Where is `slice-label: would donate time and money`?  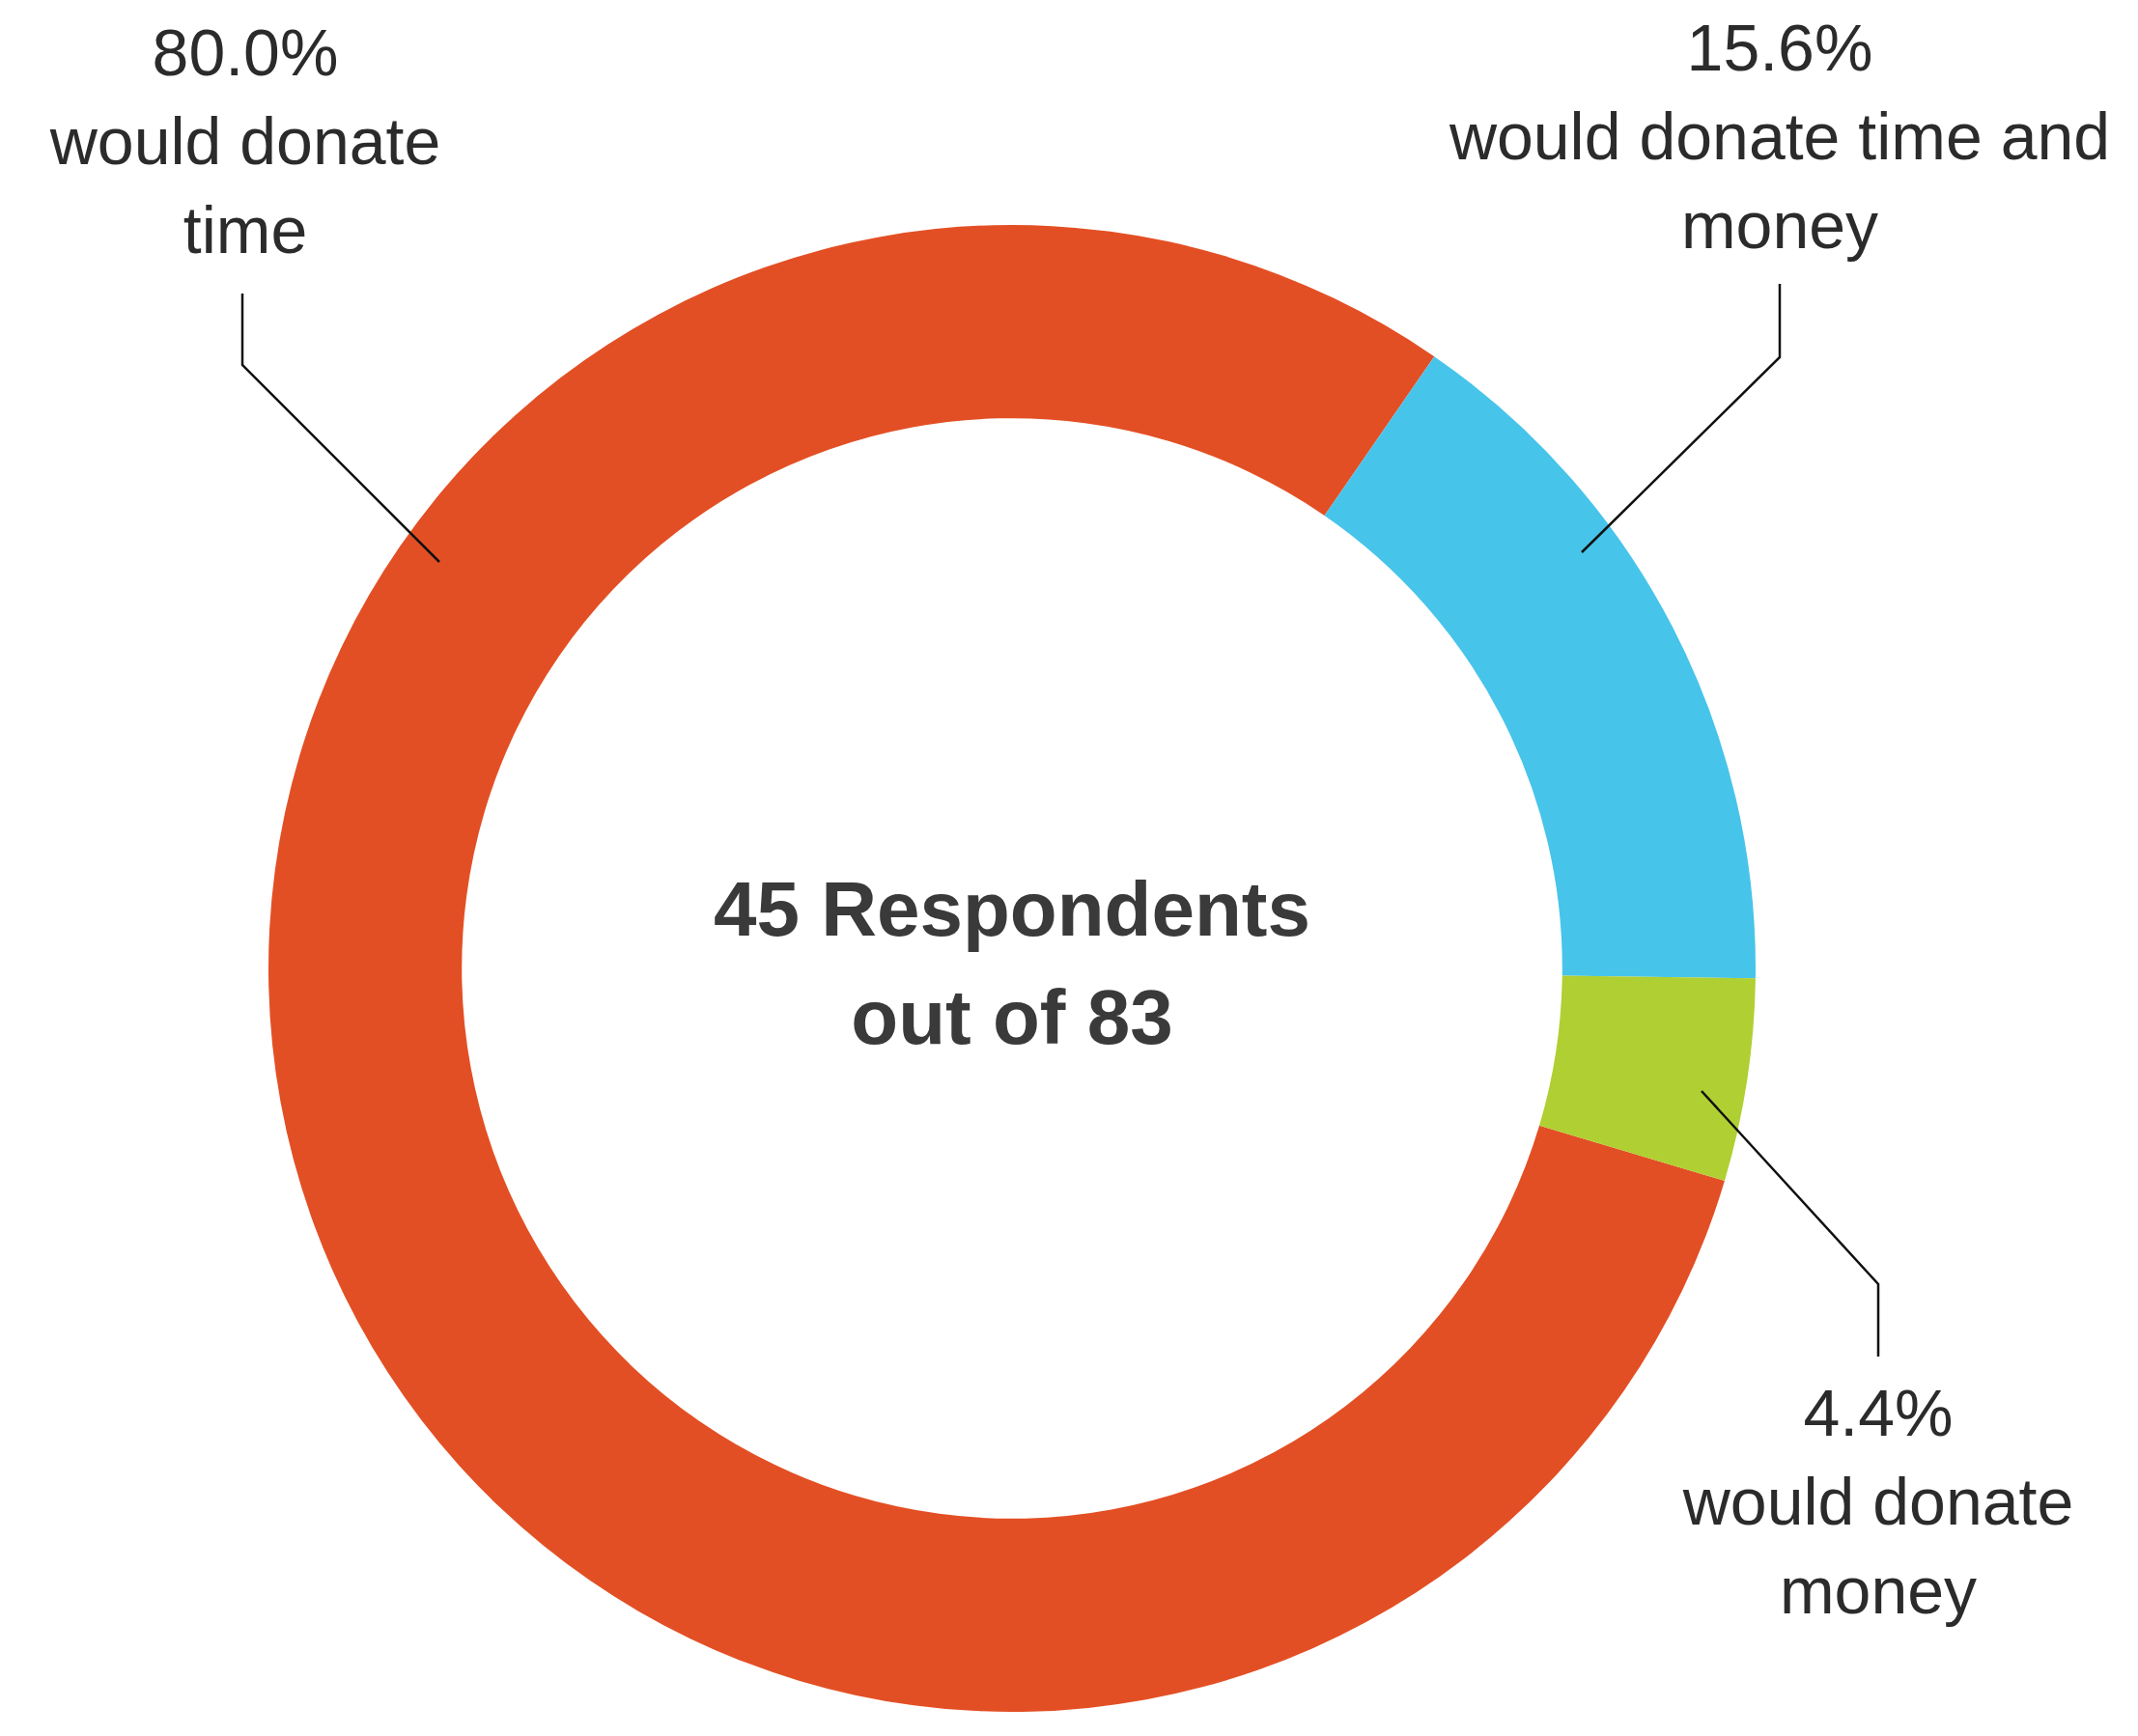
slice-label: would donate time and money is located at coordinates (1779, 180).